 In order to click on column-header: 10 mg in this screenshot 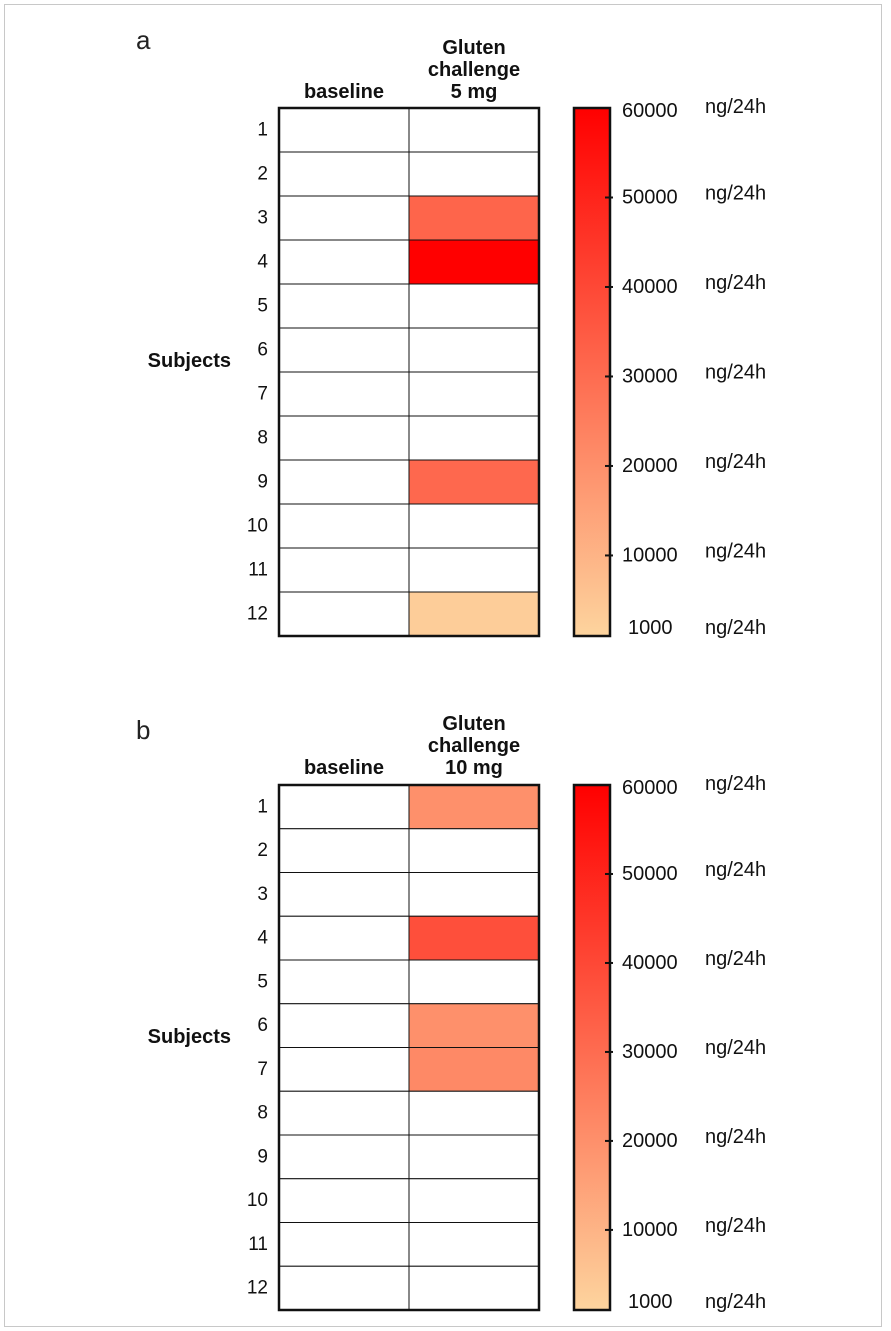, I will do `click(474, 768)`.